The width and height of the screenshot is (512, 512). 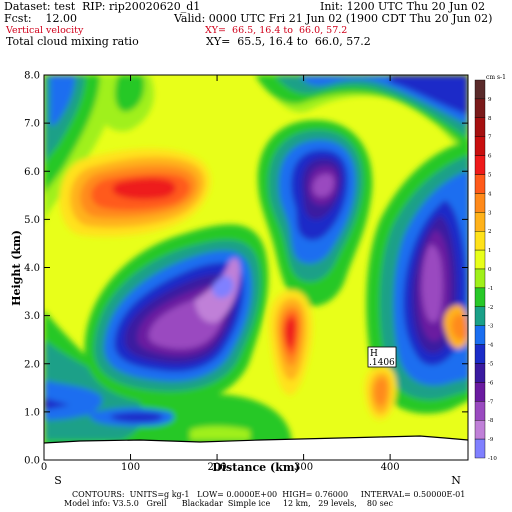 What do you see at coordinates (303, 467) in the screenshot?
I see `x-tick-label: 300` at bounding box center [303, 467].